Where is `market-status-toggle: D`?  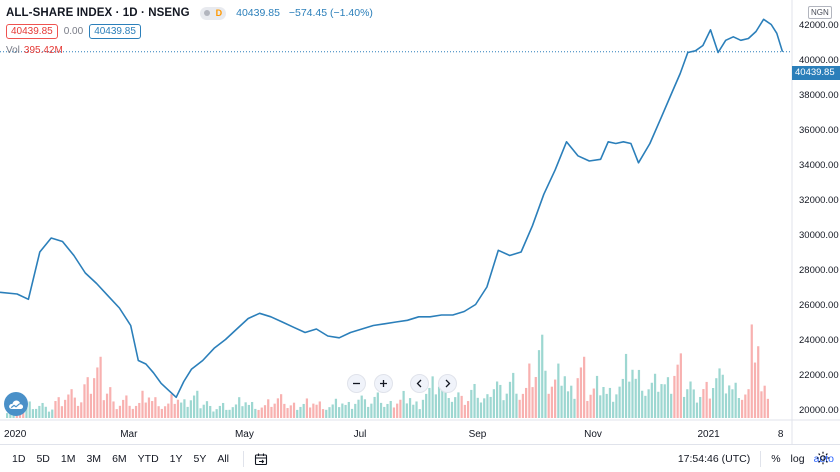 market-status-toggle: D is located at coordinates (213, 13).